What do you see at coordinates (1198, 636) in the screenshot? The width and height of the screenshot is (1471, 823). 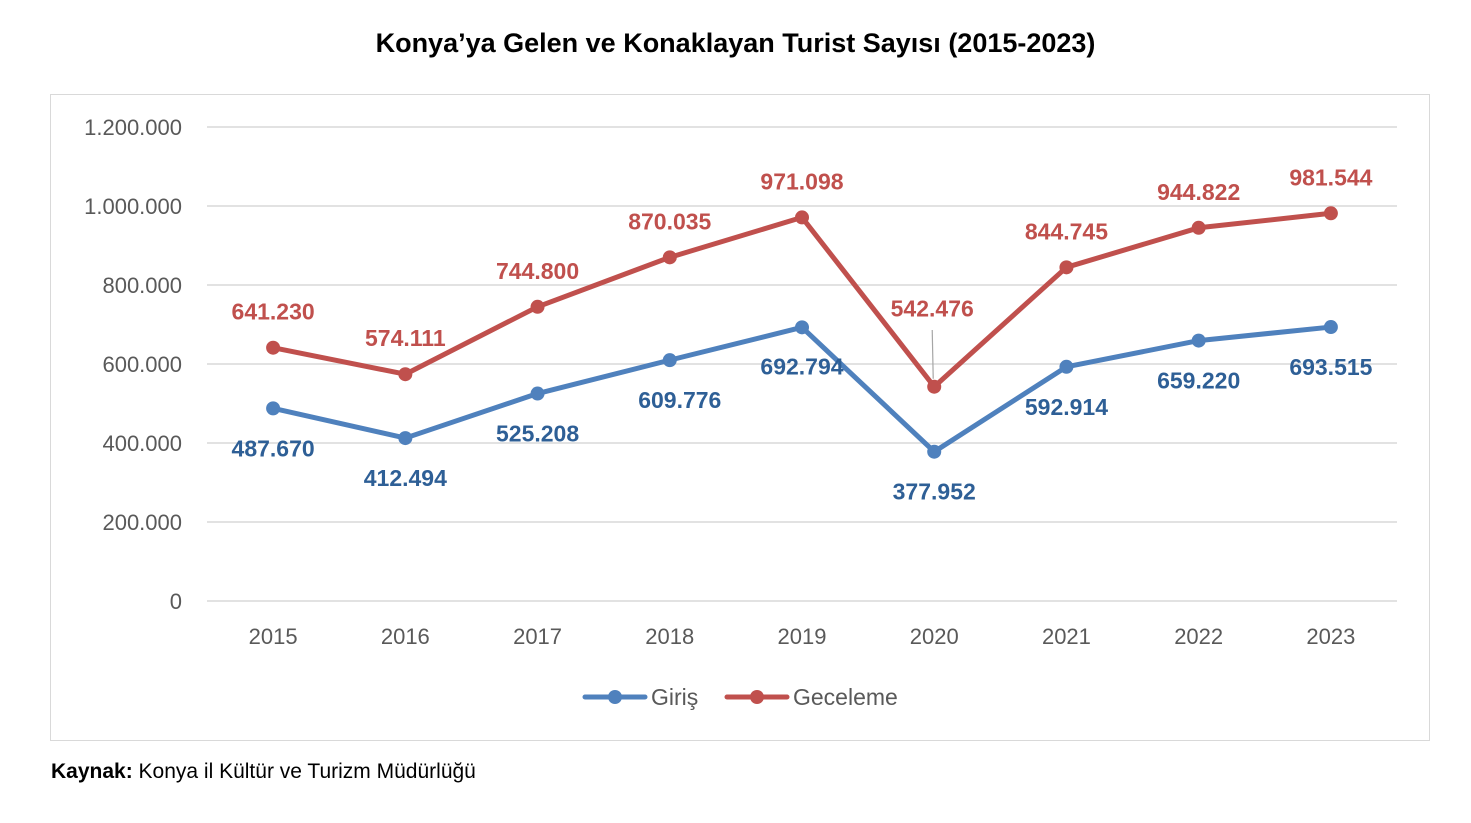 I see `x-tick-label: 2022` at bounding box center [1198, 636].